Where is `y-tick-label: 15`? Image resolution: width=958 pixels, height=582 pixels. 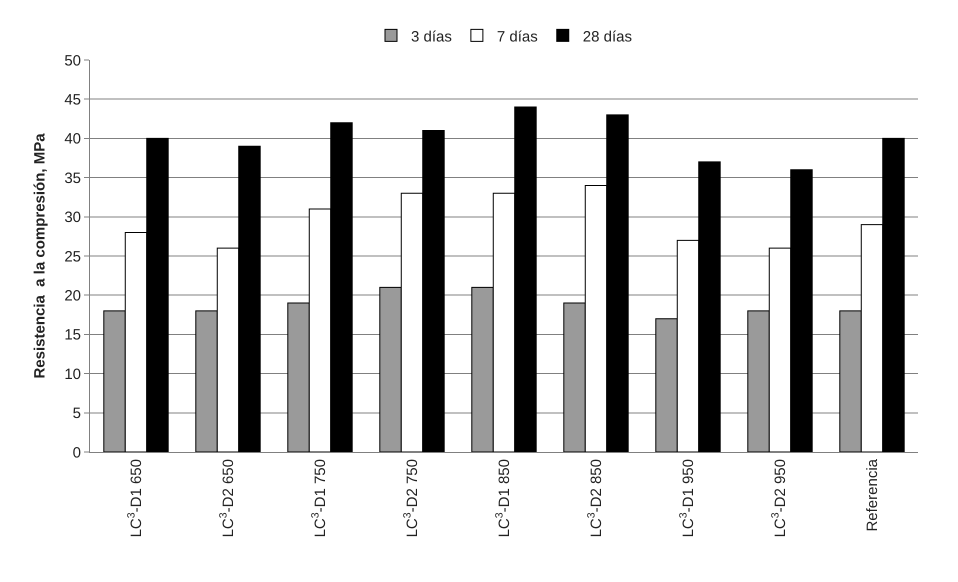
y-tick-label: 15 is located at coordinates (72, 335).